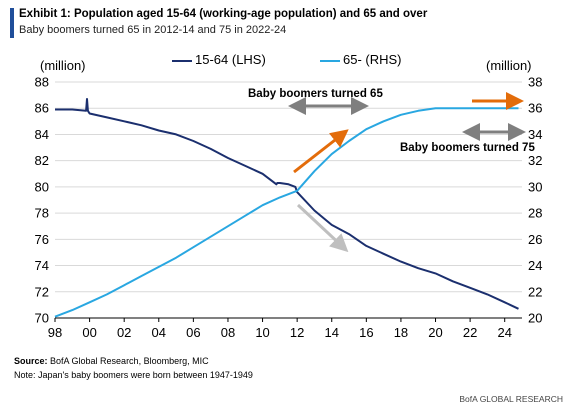  What do you see at coordinates (321, 151) in the screenshot?
I see `arrow-orange-65-rising` at bounding box center [321, 151].